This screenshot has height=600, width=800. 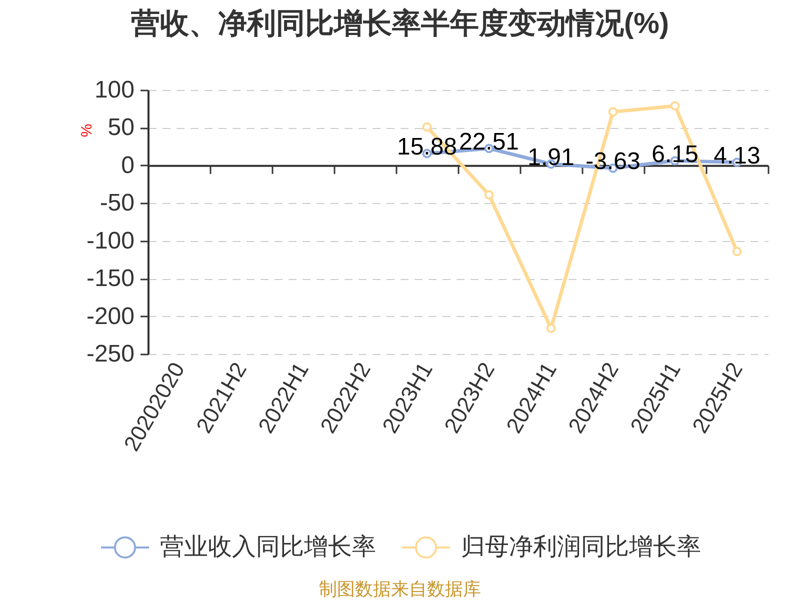 I want to click on y-tick-label: -150, so click(x=110, y=278).